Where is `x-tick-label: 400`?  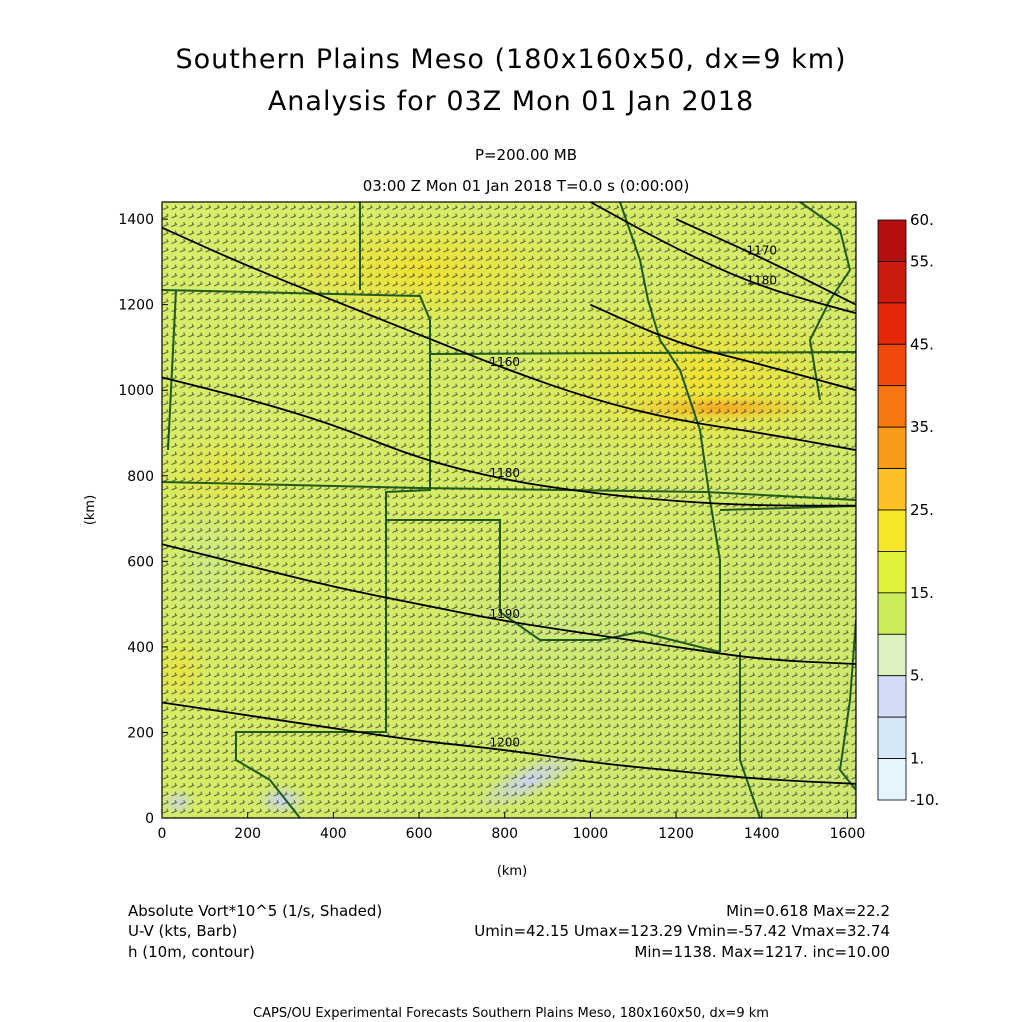 x-tick-label: 400 is located at coordinates (333, 834).